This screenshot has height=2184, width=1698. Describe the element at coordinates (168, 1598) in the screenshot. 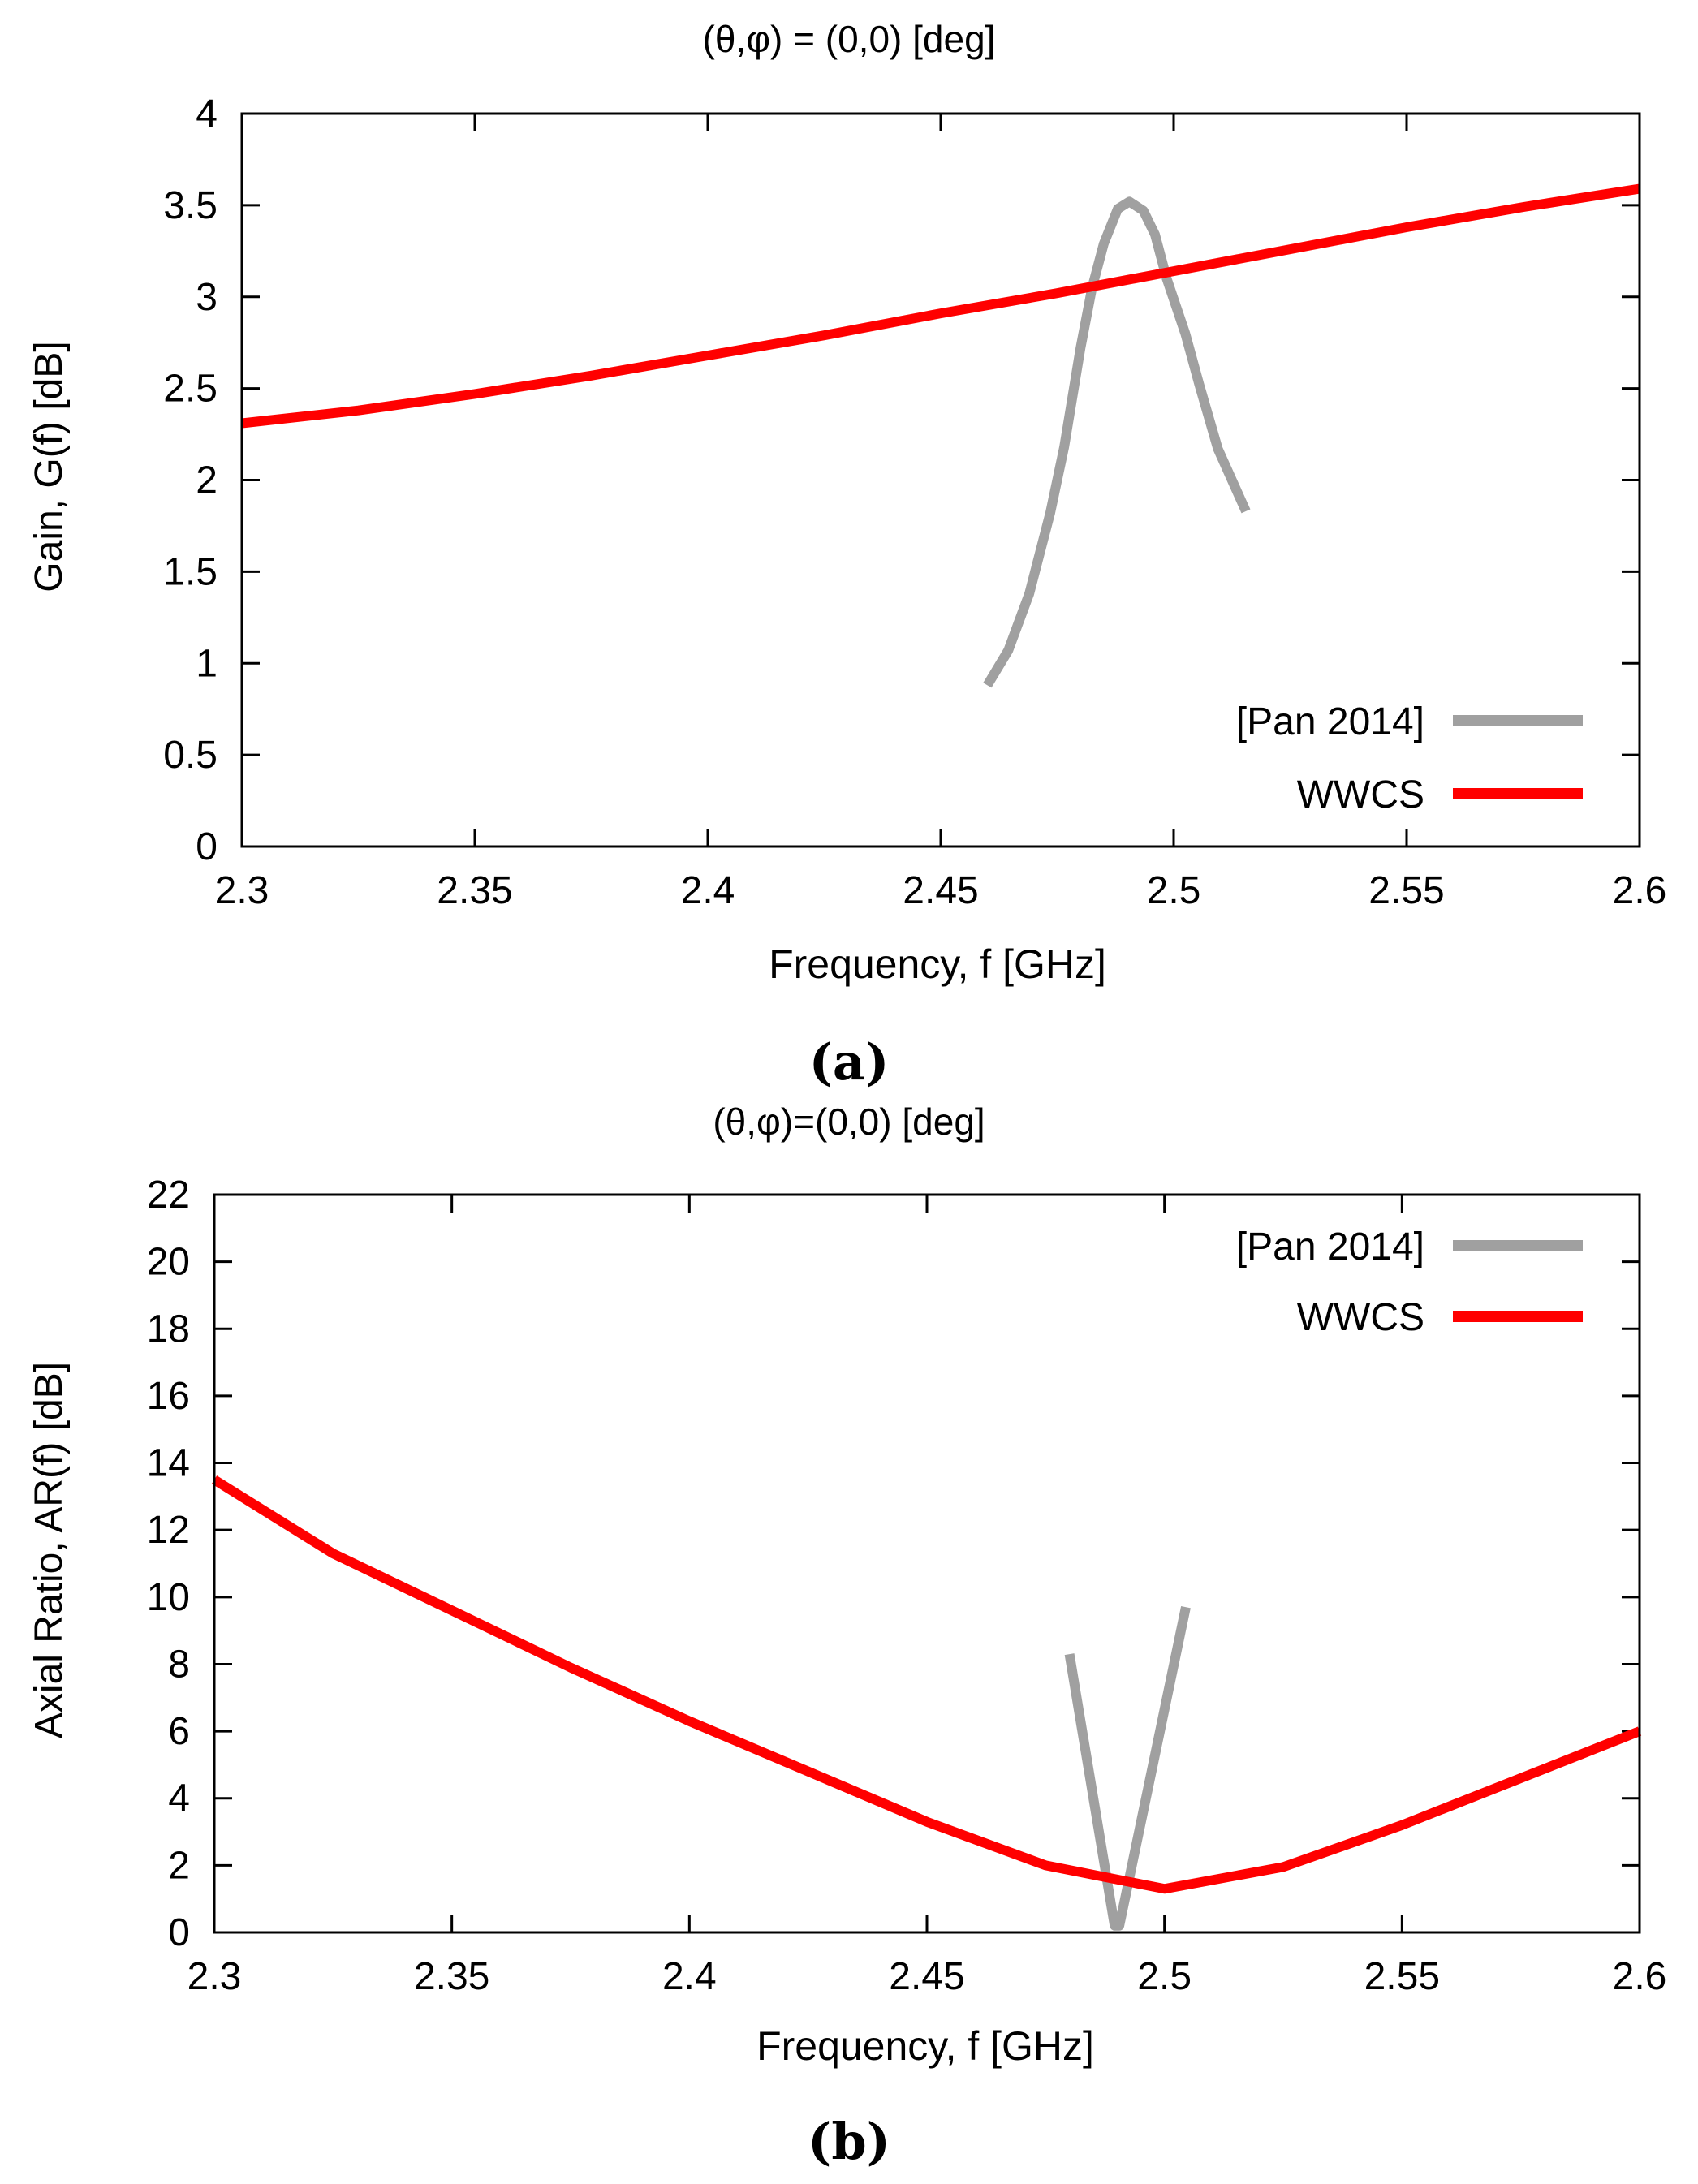

I see `axial-ratio-y-tick-label: 10` at that location.